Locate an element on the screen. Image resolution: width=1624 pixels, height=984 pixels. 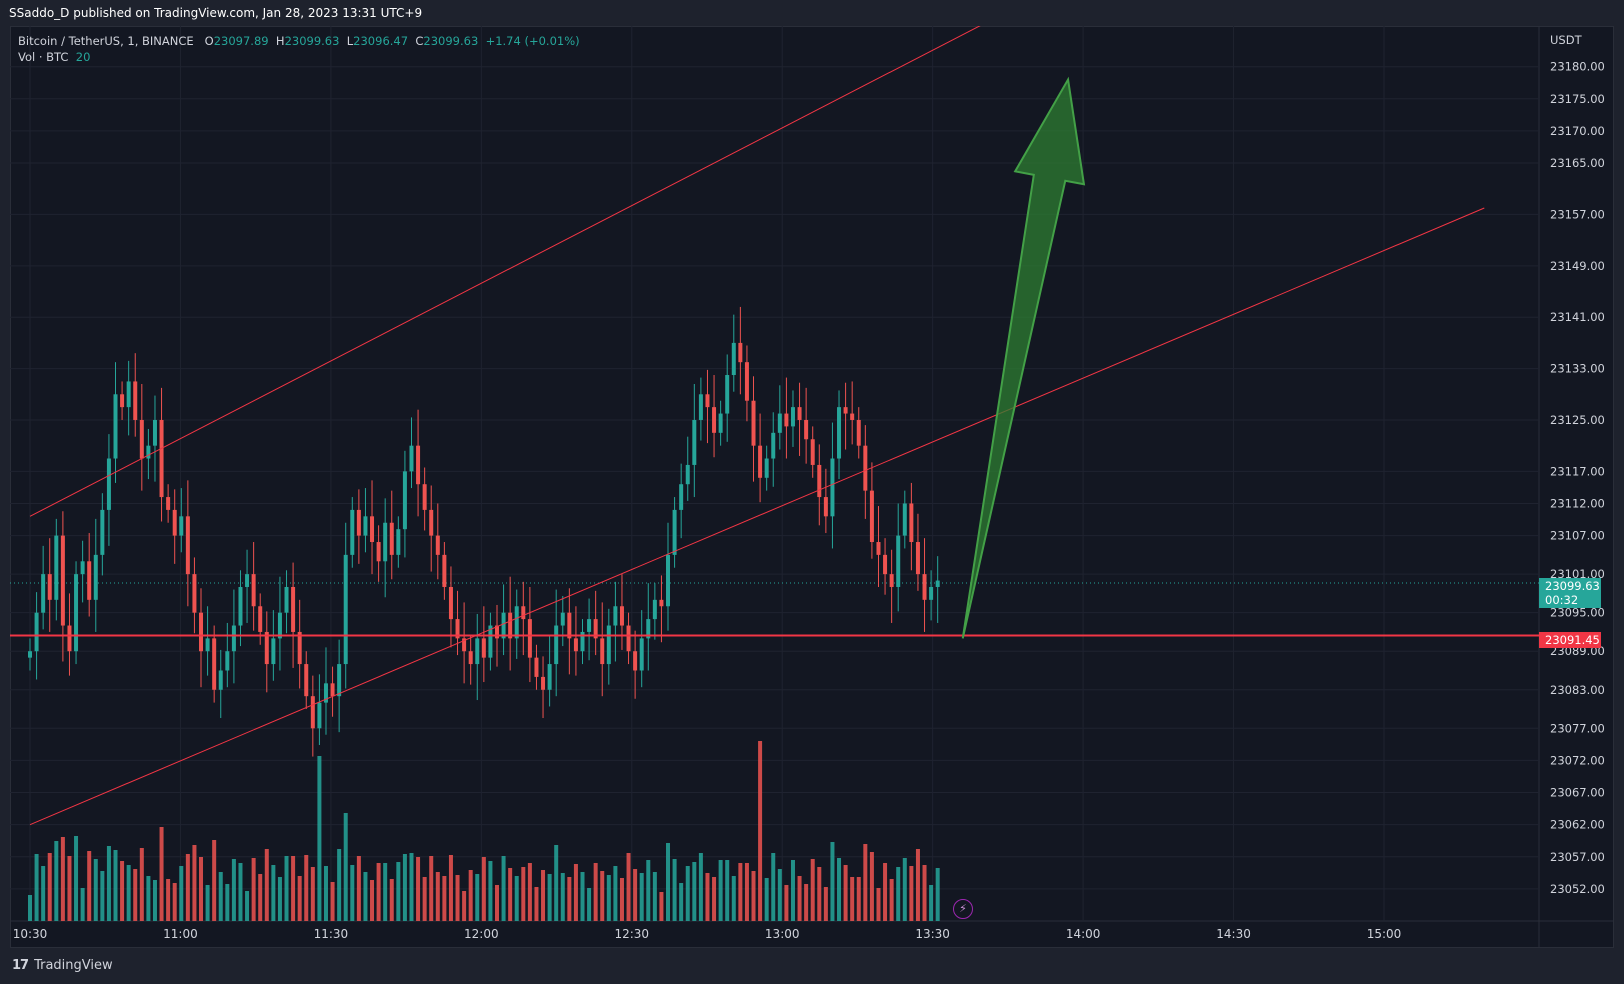
close-label: C is located at coordinates (419, 41).